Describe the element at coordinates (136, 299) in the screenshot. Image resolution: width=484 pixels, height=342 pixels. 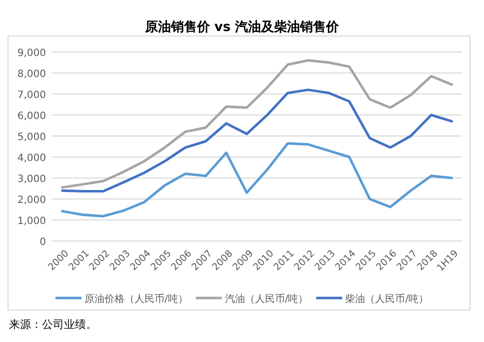
I see `legend-label: 原油价格（人民币/吨）` at that location.